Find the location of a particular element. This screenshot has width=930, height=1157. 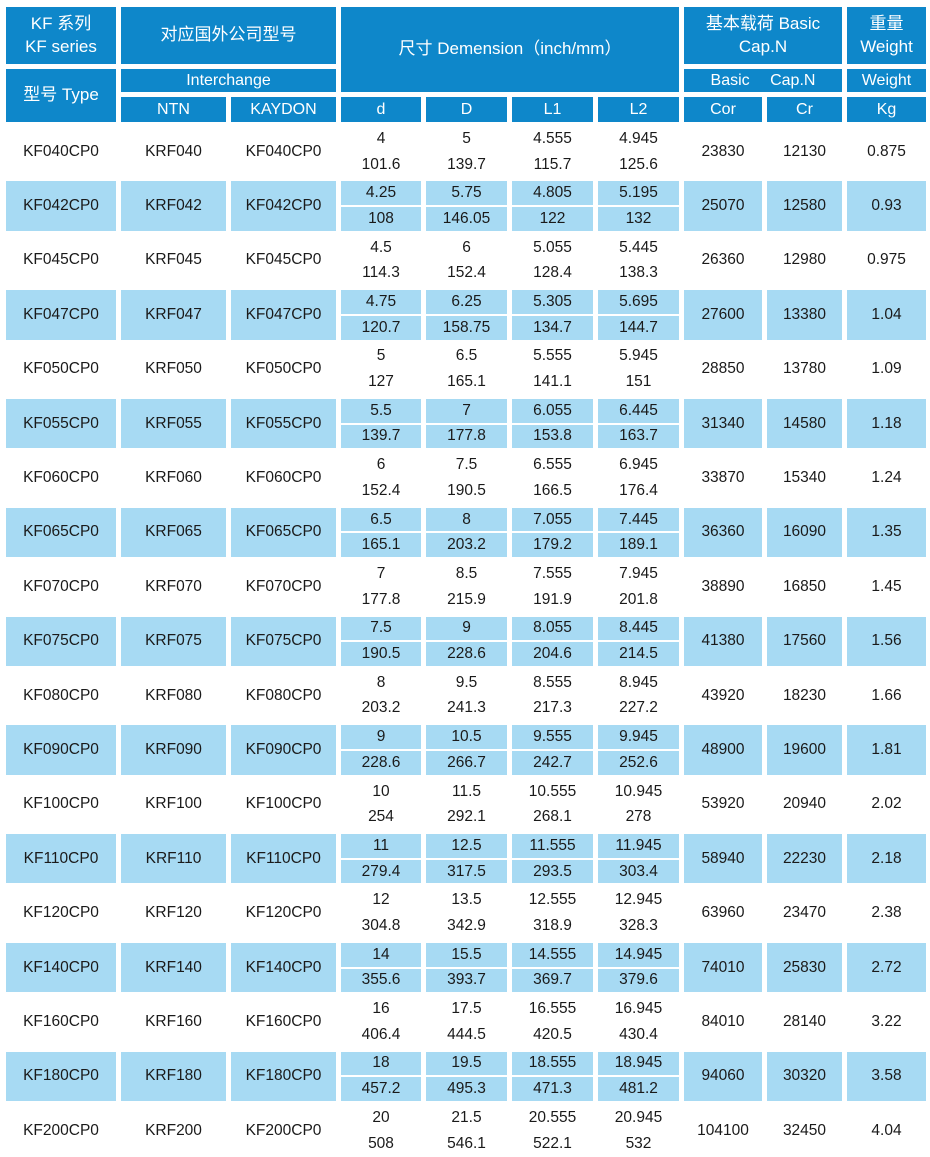

cell-D-mm: 342.9 is located at coordinates (466, 926).